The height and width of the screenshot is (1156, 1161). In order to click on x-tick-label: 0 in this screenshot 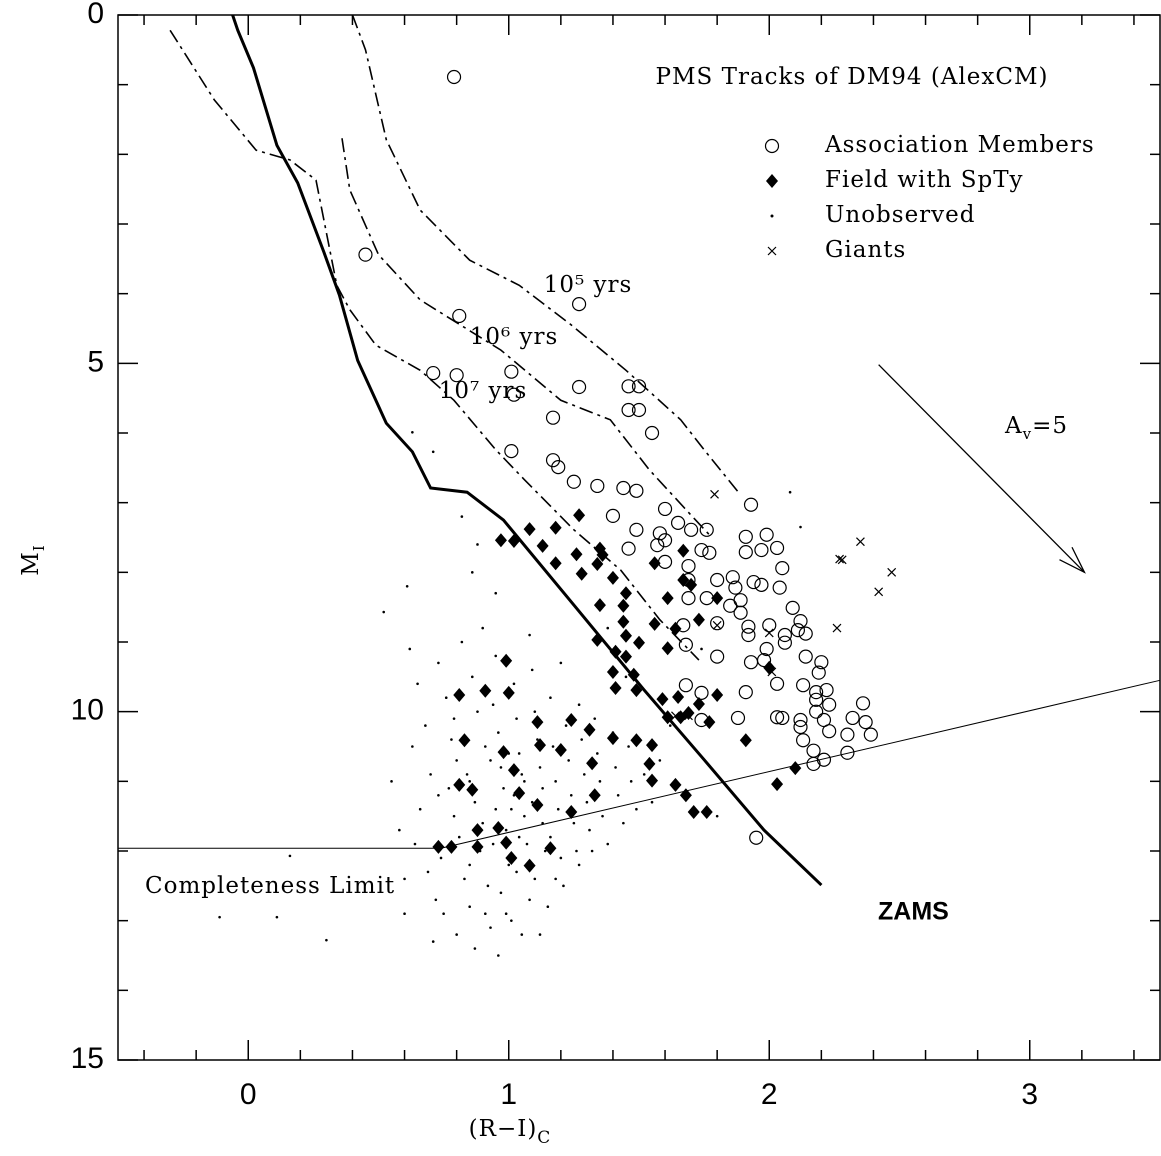, I will do `click(248, 1094)`.